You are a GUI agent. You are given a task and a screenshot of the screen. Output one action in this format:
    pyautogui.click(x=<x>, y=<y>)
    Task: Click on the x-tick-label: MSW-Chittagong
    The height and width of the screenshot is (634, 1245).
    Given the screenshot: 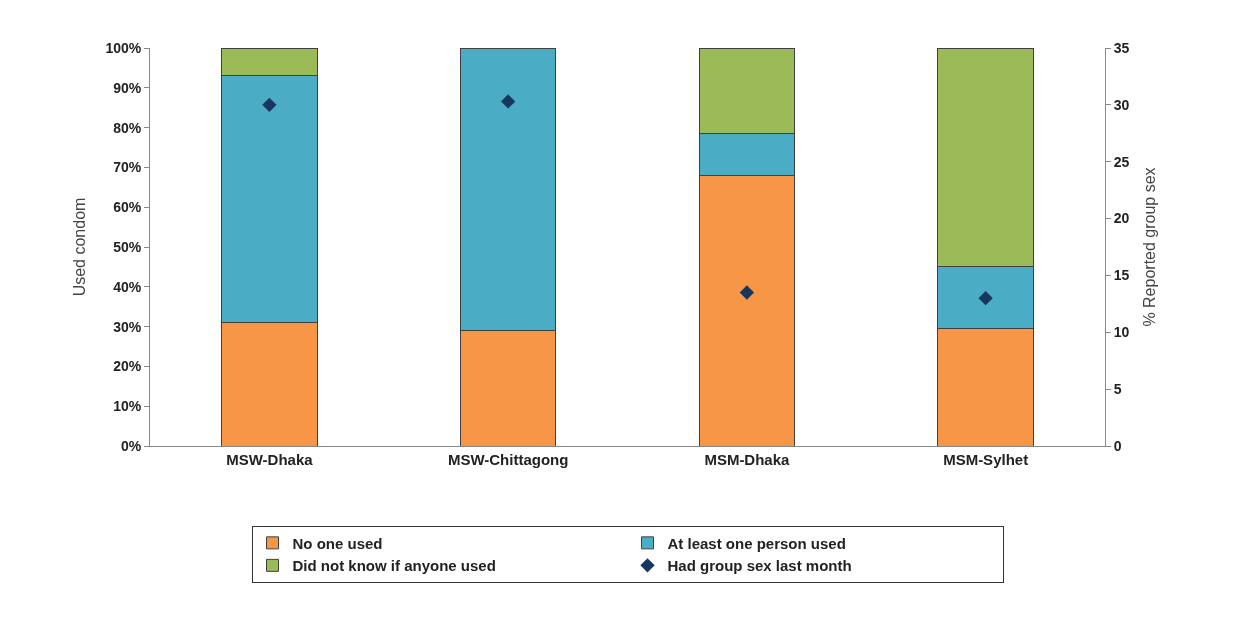 What is the action you would take?
    pyautogui.click(x=508, y=459)
    